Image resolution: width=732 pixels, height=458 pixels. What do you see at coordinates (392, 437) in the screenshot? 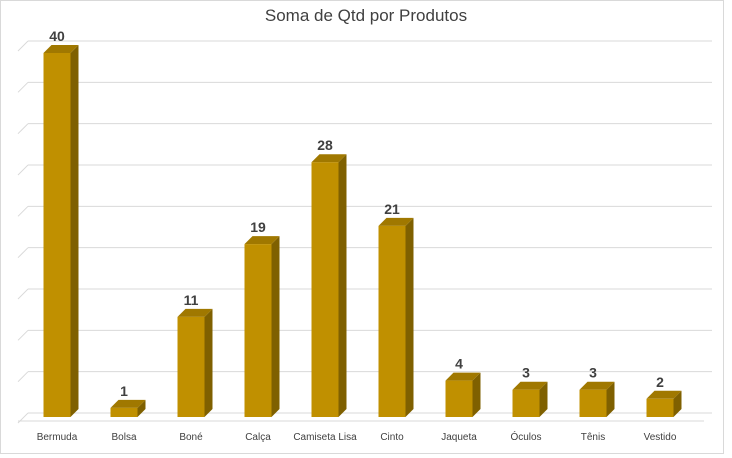
I see `category-label: Cinto` at bounding box center [392, 437].